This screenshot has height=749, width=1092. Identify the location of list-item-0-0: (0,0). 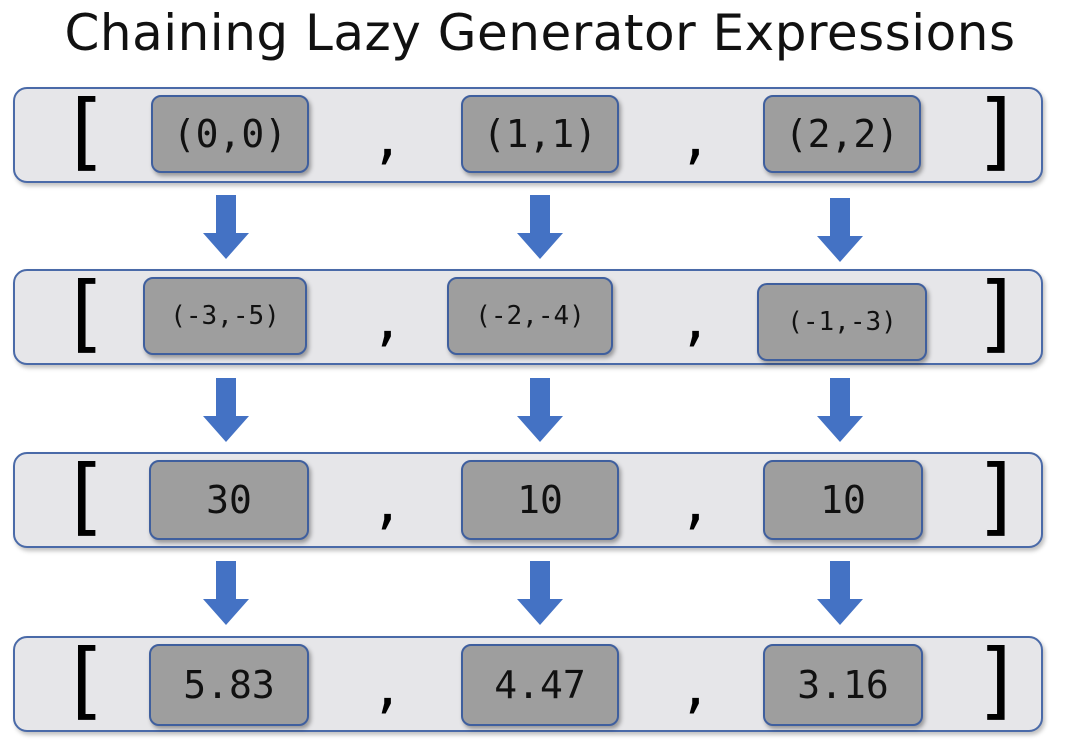
(230, 134).